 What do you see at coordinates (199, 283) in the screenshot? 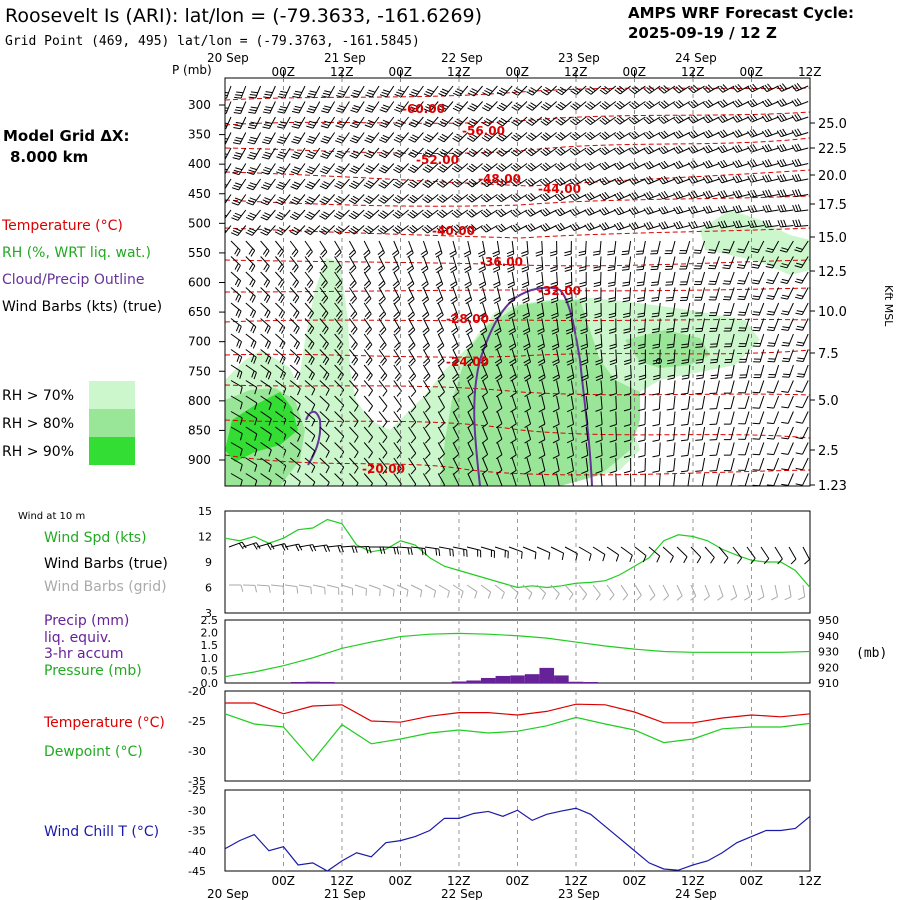
I see `pressure-tick-label: 600` at bounding box center [199, 283].